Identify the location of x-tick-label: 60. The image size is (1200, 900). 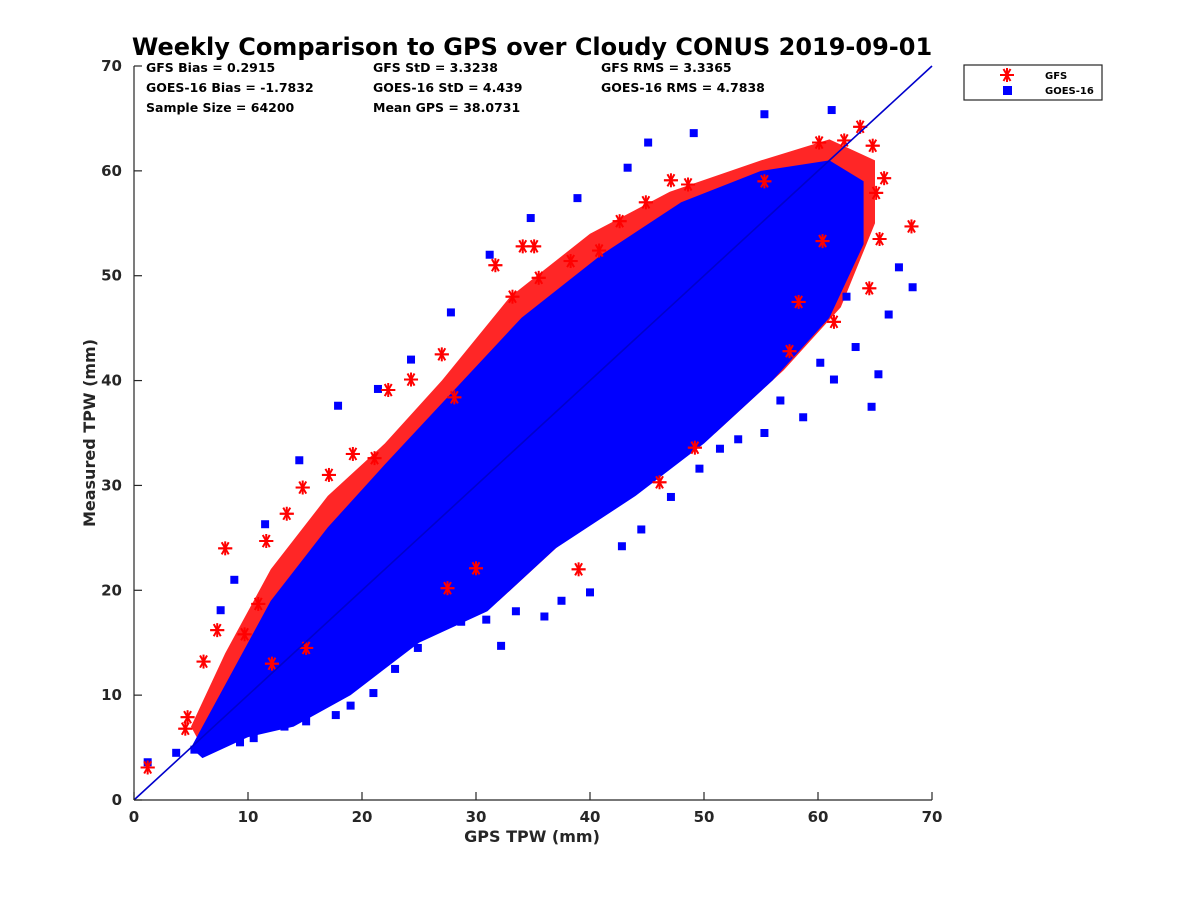
(818, 817).